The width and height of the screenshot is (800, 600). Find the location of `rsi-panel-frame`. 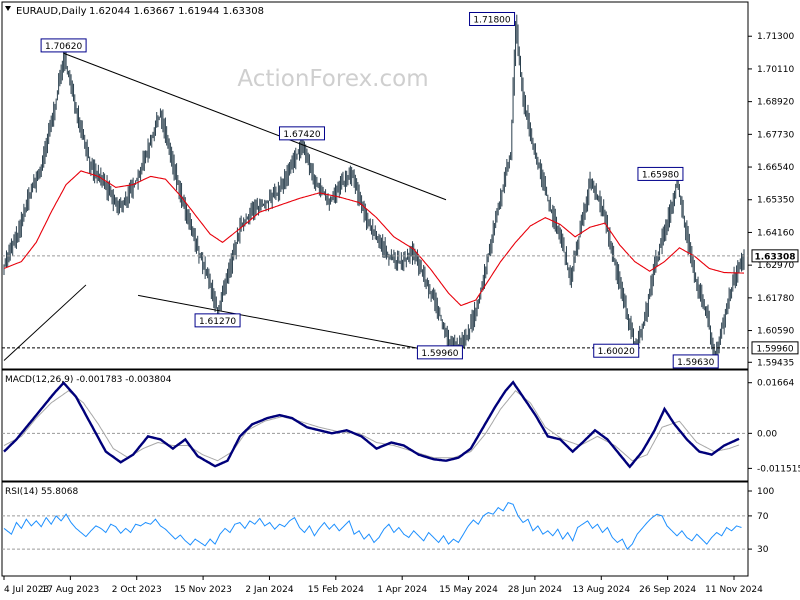

rsi-panel-frame is located at coordinates (375, 529).